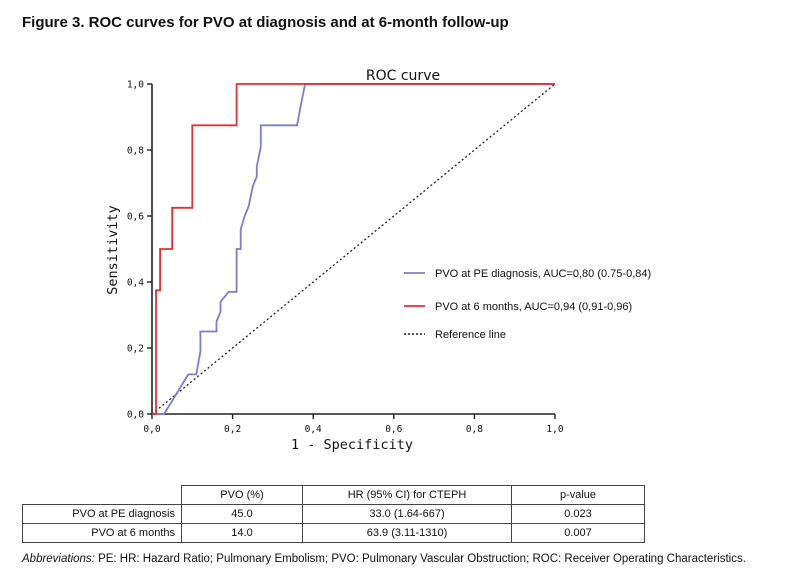  Describe the element at coordinates (58, 559) in the screenshot. I see `abbreviations-label: Abbreviations:` at that location.